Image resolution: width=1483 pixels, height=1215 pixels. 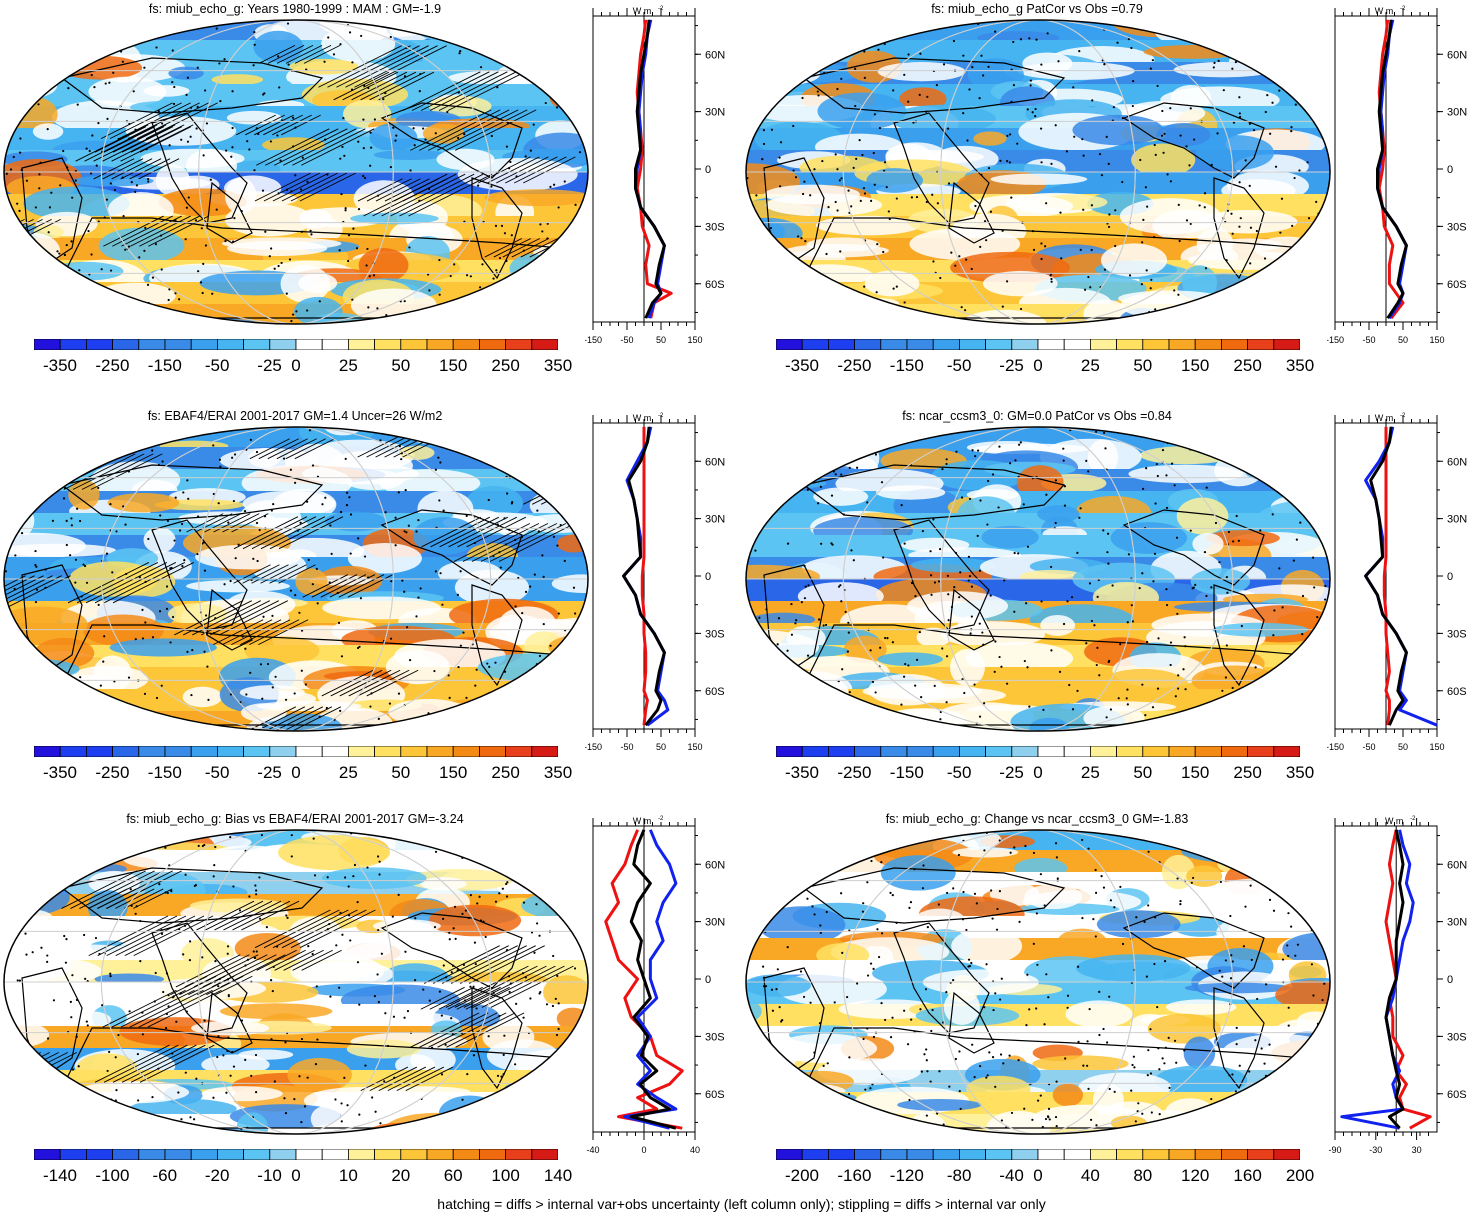 I want to click on profile-series-blue, so click(x=650, y=979).